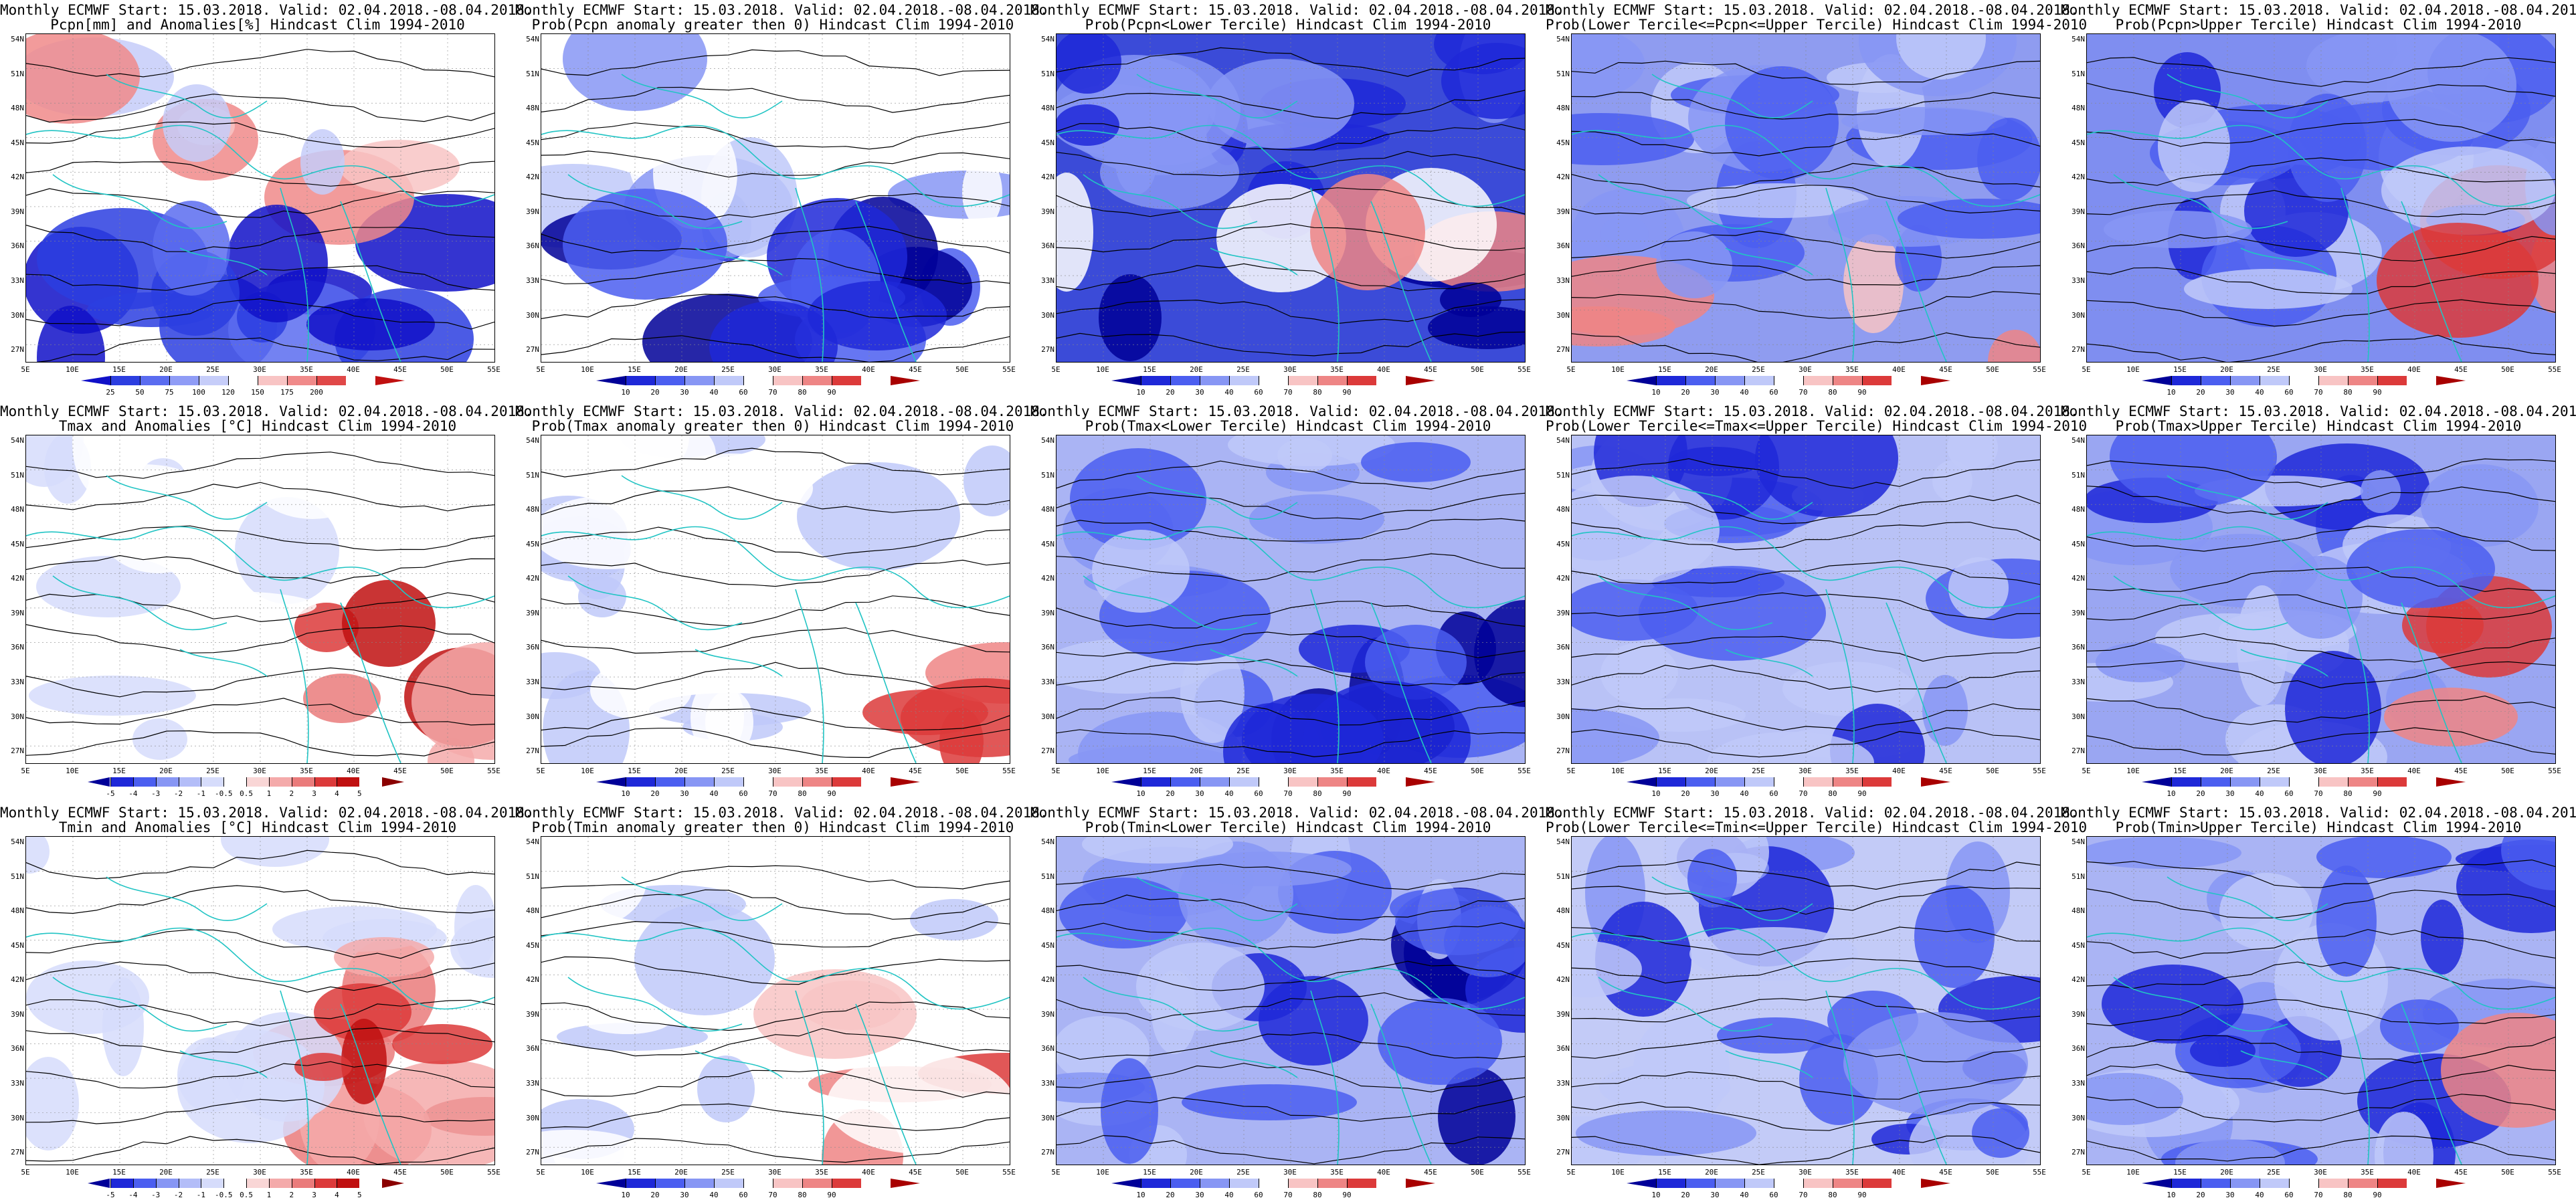 This screenshot has height=1204, width=2576. I want to click on colorbar, so click(1788, 782).